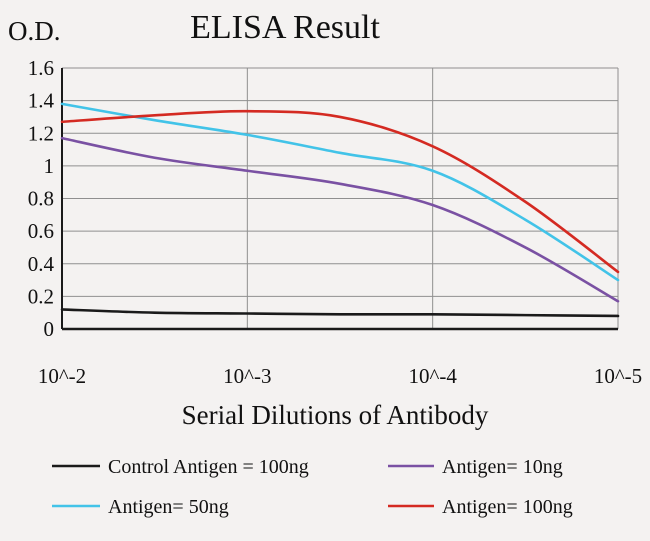 The image size is (650, 541). What do you see at coordinates (41, 133) in the screenshot?
I see `y-tick-label: 1.2` at bounding box center [41, 133].